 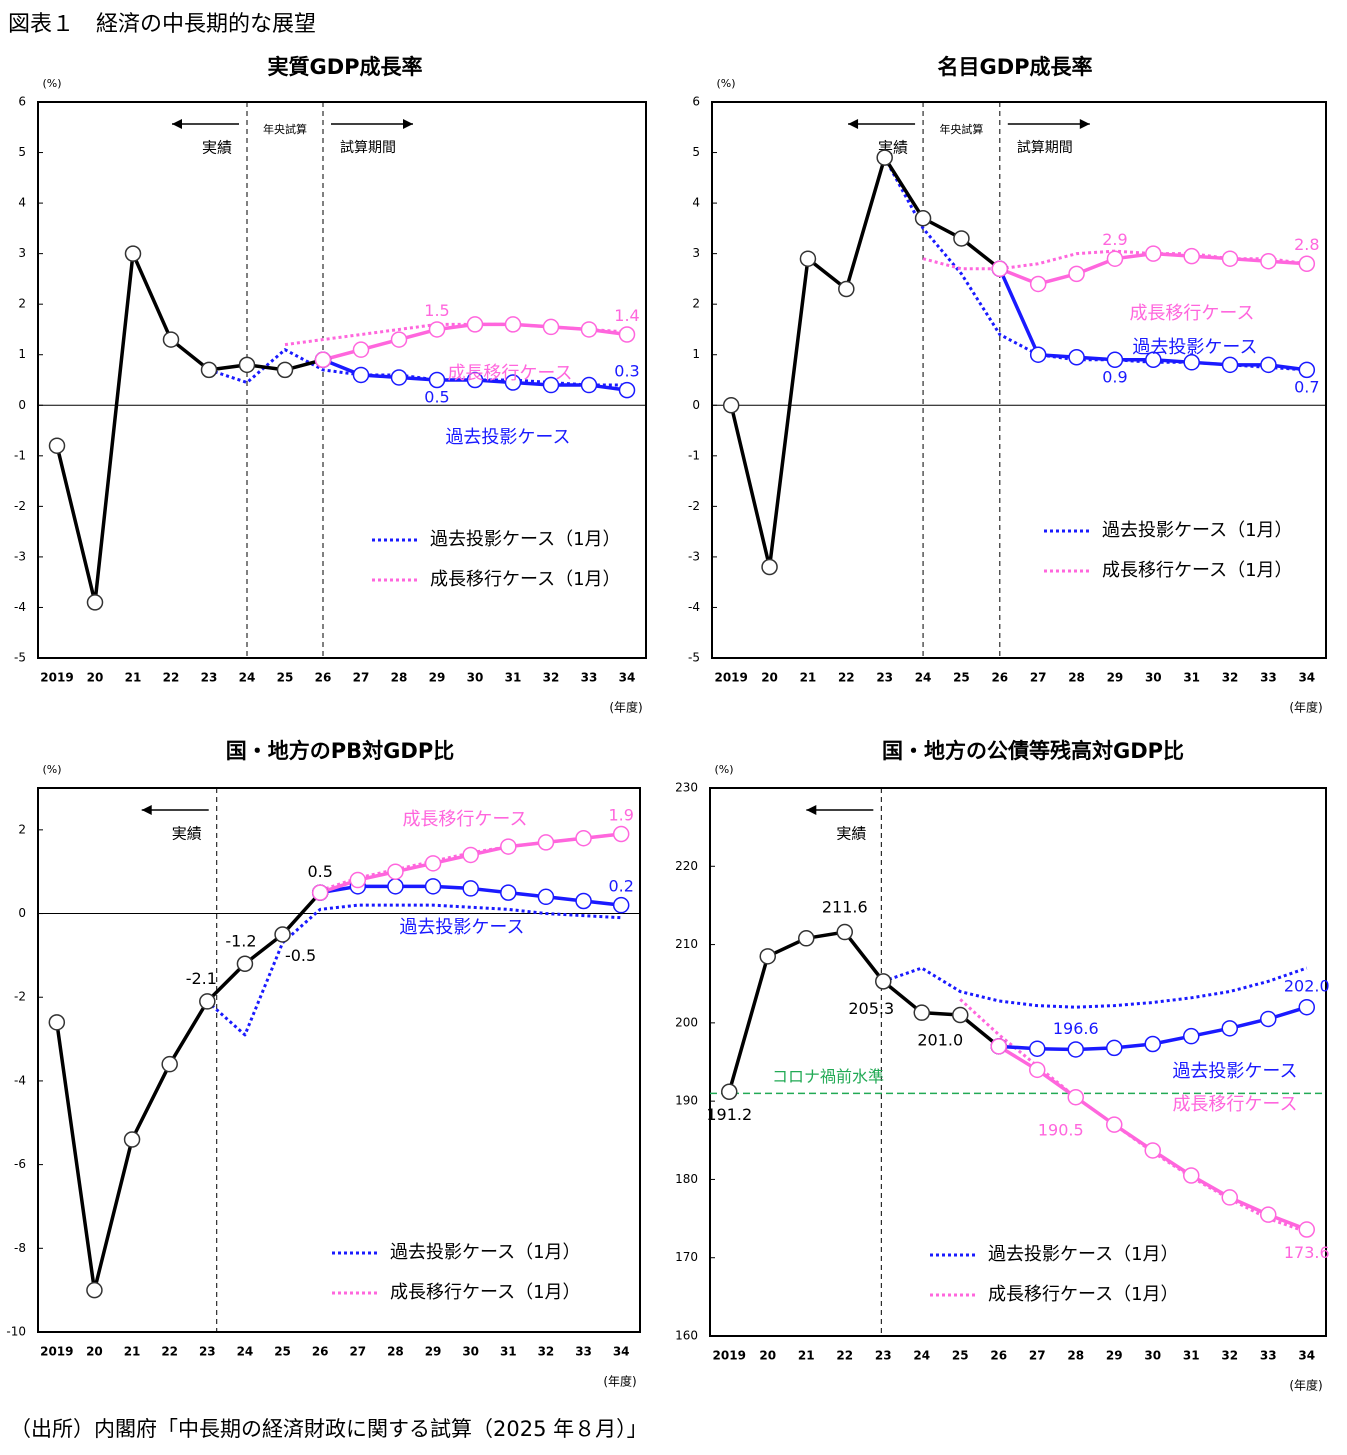 I want to click on line, so click(x=865, y=362).